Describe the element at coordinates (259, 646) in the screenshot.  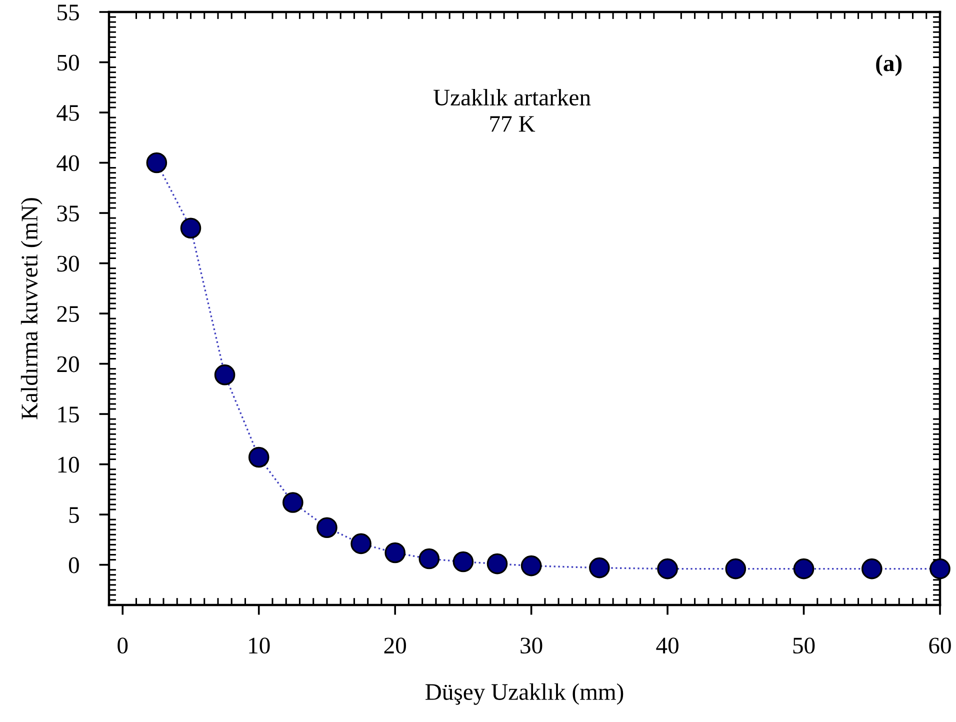
I see `x-tick-label: 10` at that location.